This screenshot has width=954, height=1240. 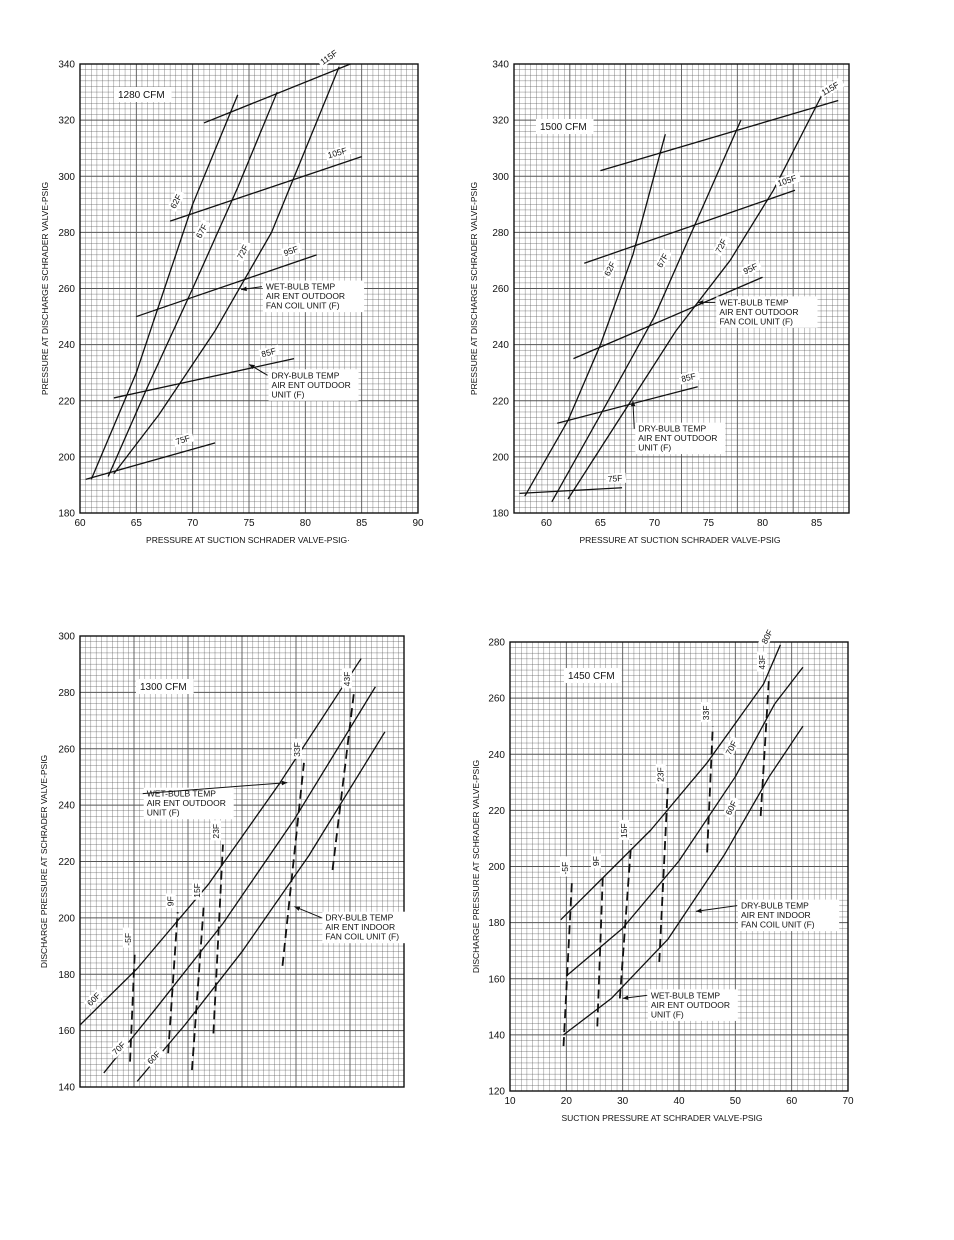 I want to click on series-label-group: 75F, so click(x=615, y=478).